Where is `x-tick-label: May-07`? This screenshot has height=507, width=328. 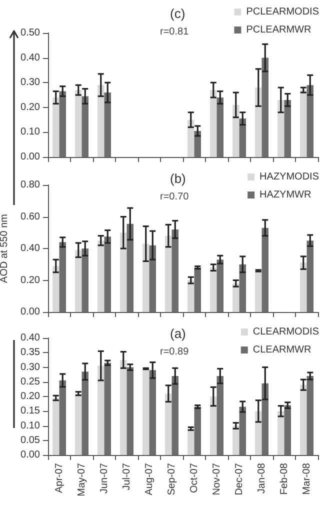 x-tick-label: May-07 is located at coordinates (82, 479).